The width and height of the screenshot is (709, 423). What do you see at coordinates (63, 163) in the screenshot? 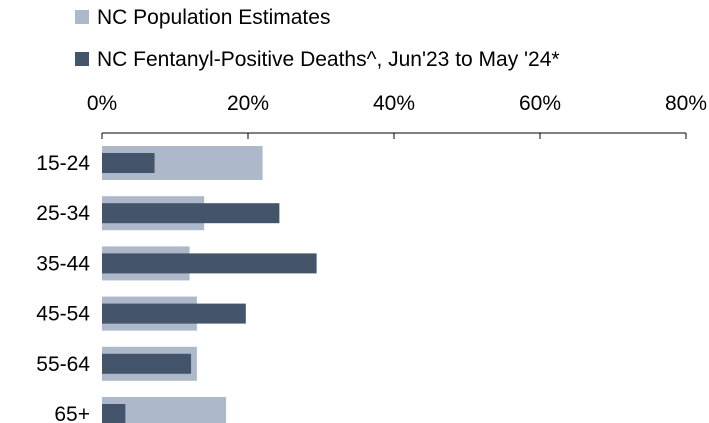
I see `category-label: 15-24` at bounding box center [63, 163].